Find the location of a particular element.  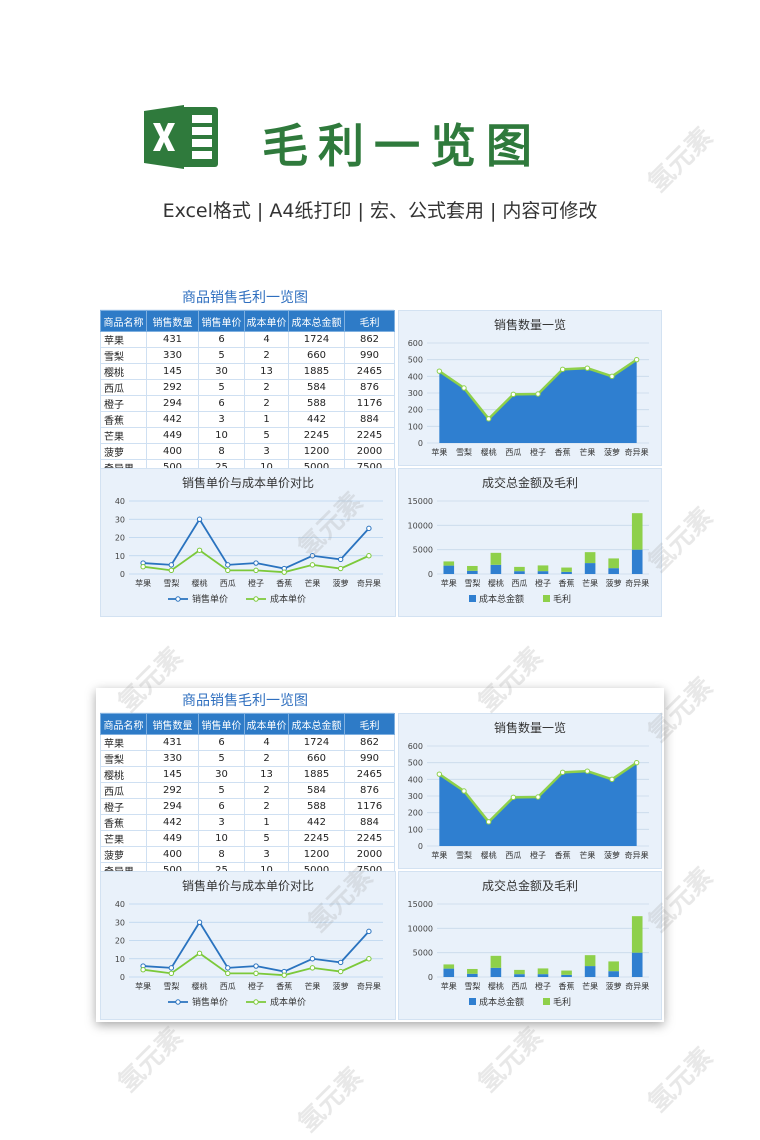

data-point is located at coordinates (464, 791).